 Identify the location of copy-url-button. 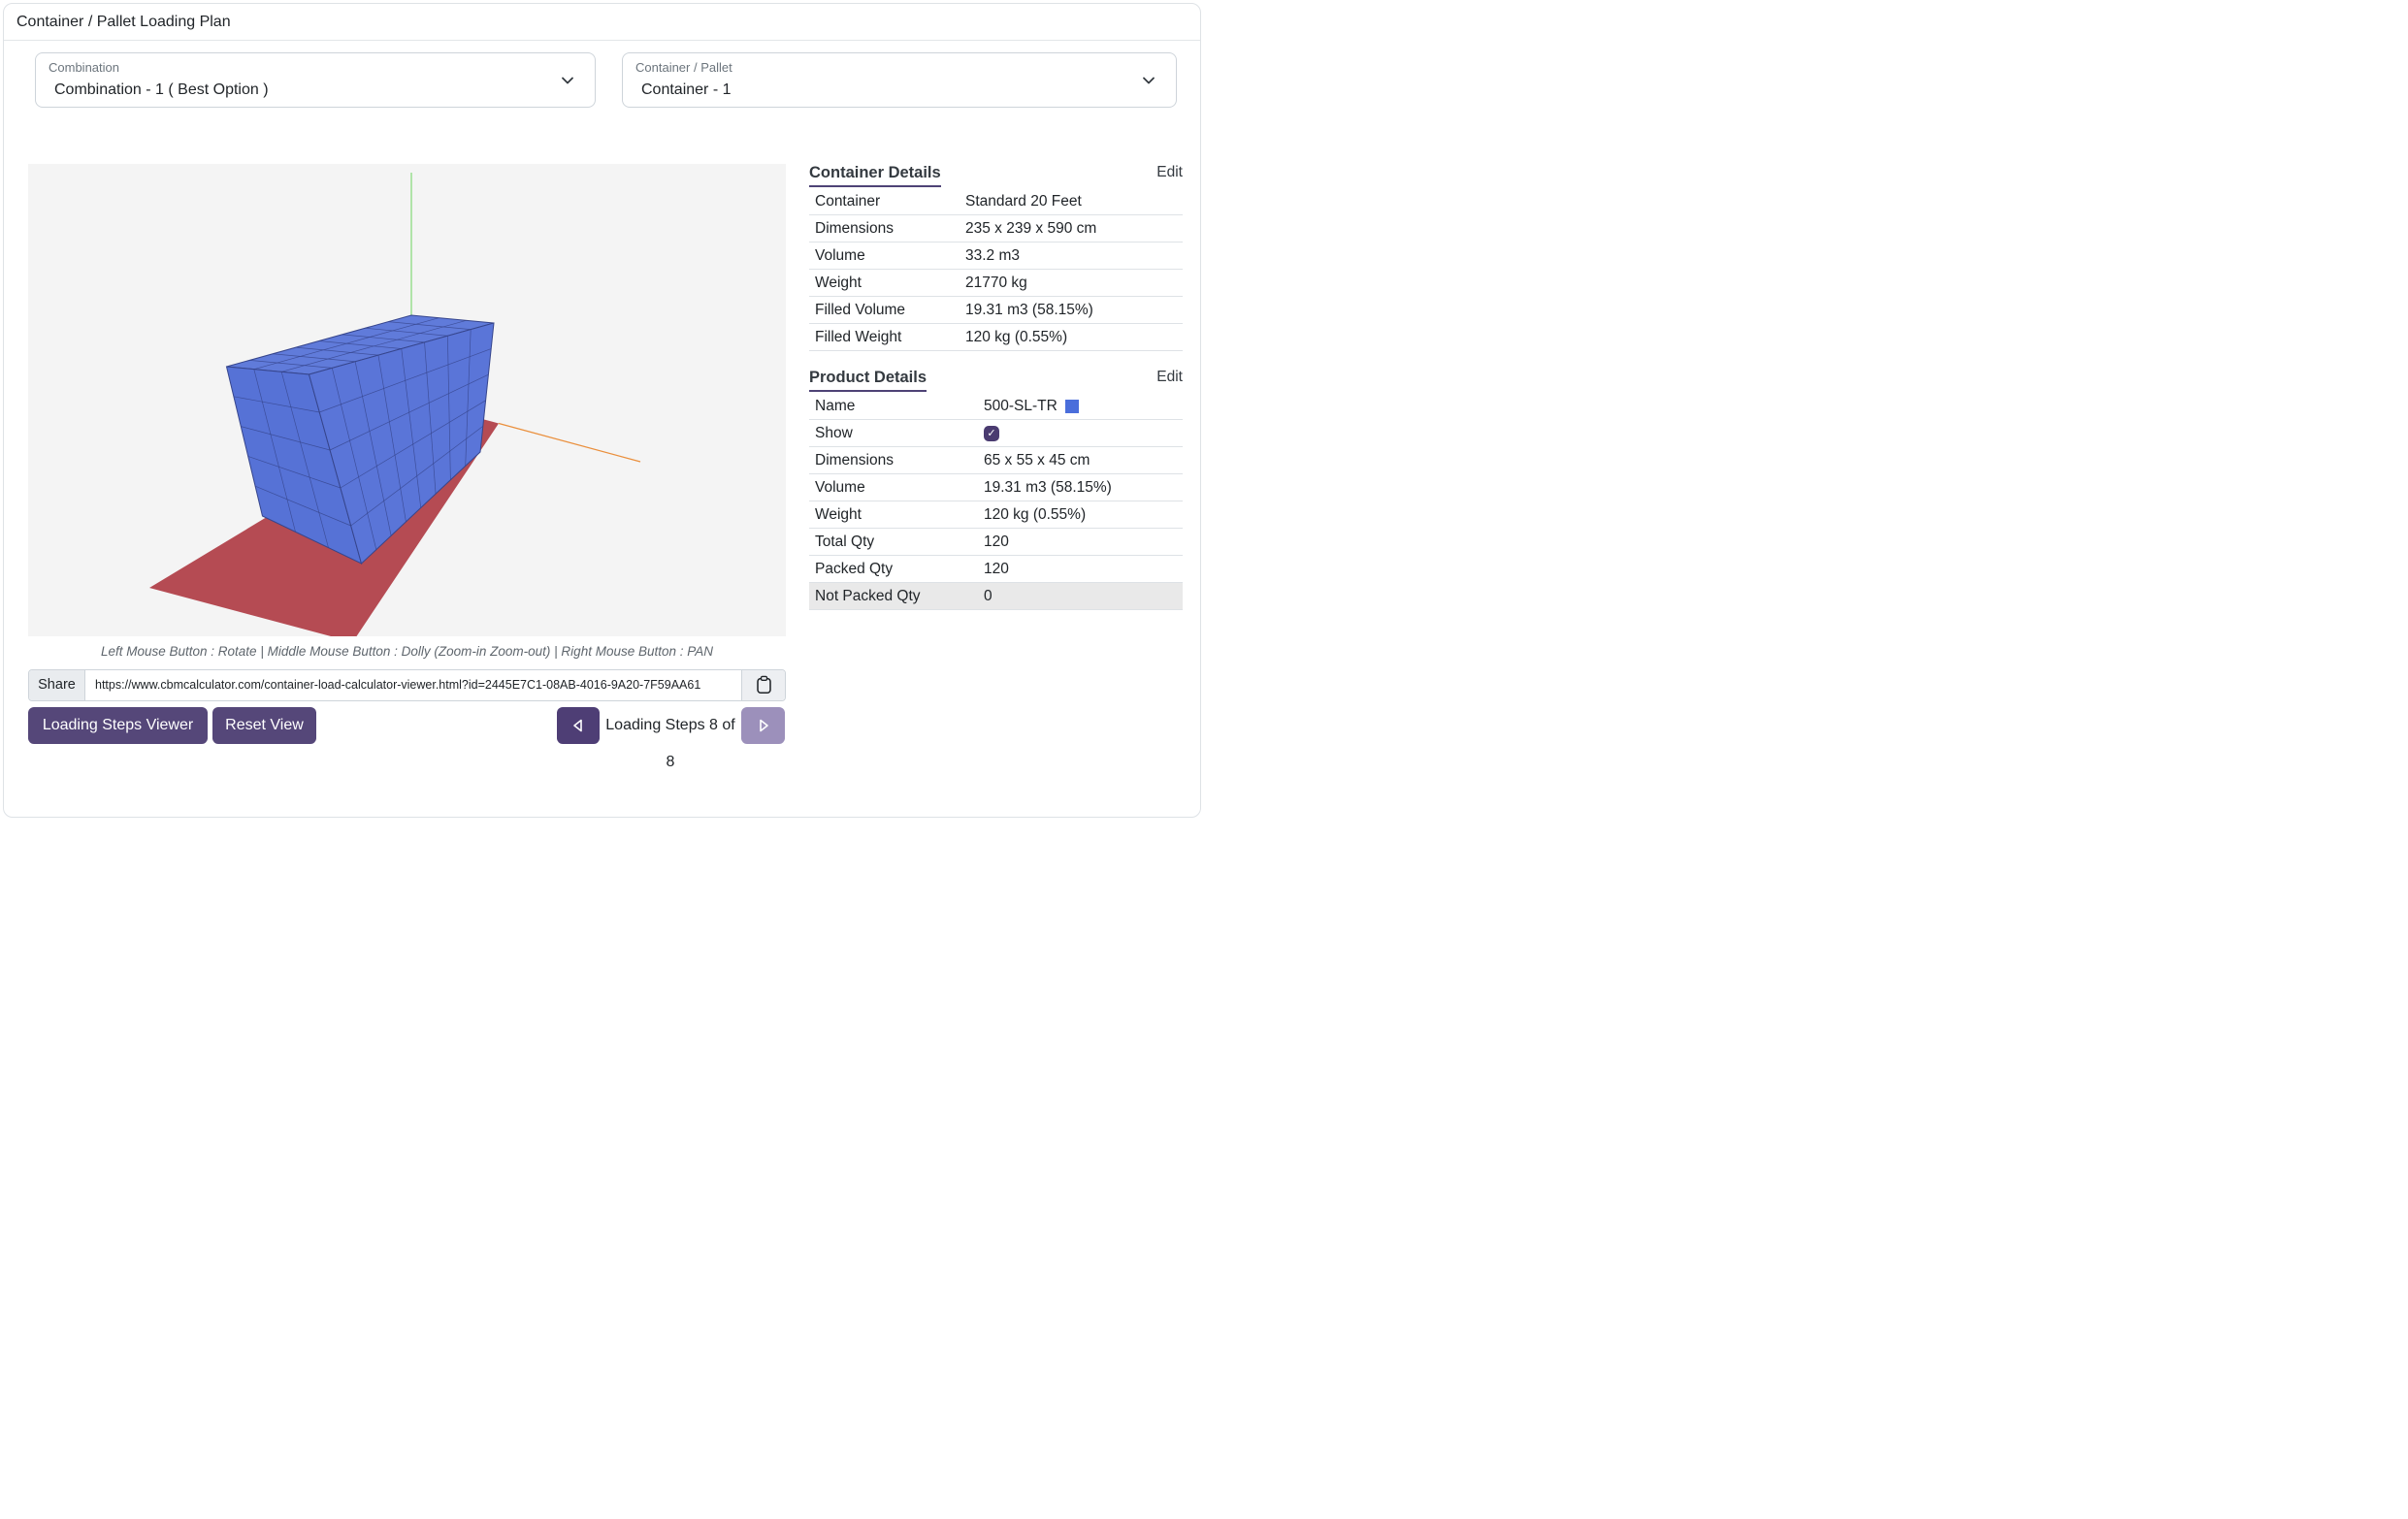
(763, 685).